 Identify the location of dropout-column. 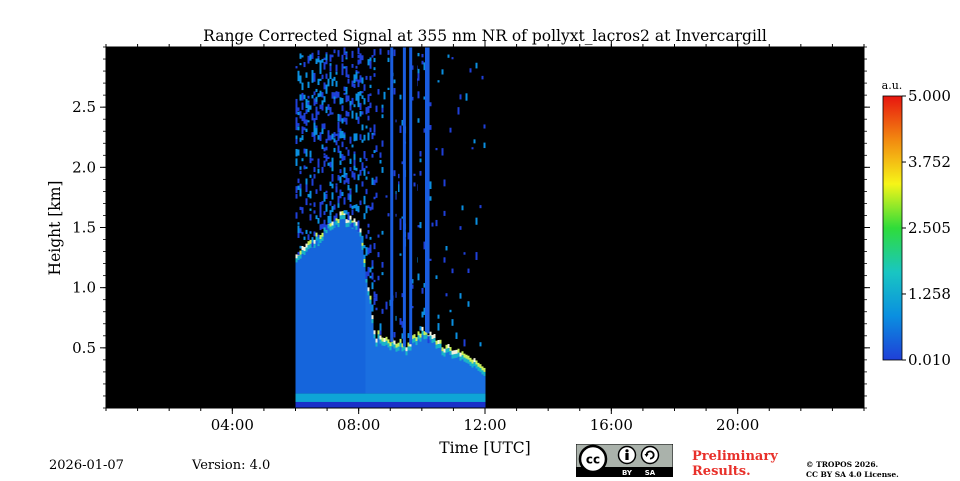
(397, 190).